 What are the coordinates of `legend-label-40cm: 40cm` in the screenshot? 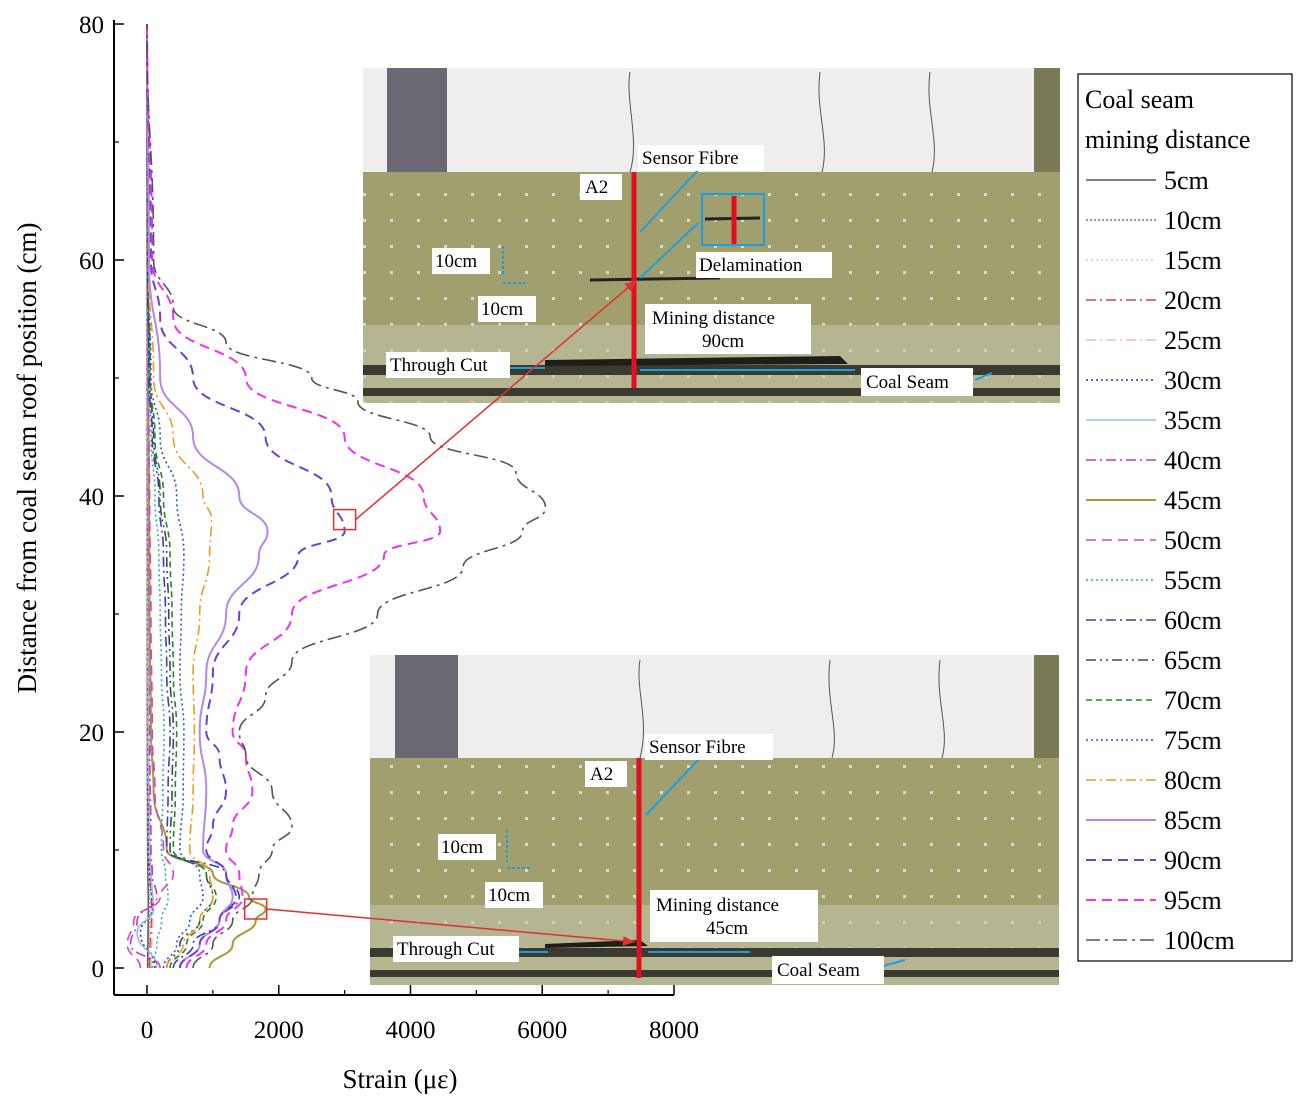 It's located at (1193, 460).